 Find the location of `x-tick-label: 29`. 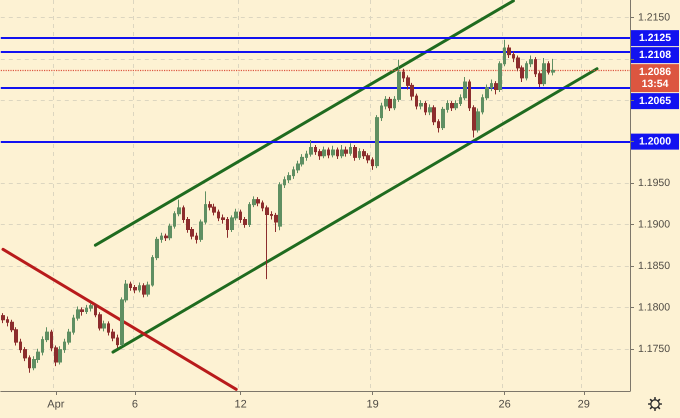

x-tick-label: 29 is located at coordinates (584, 404).